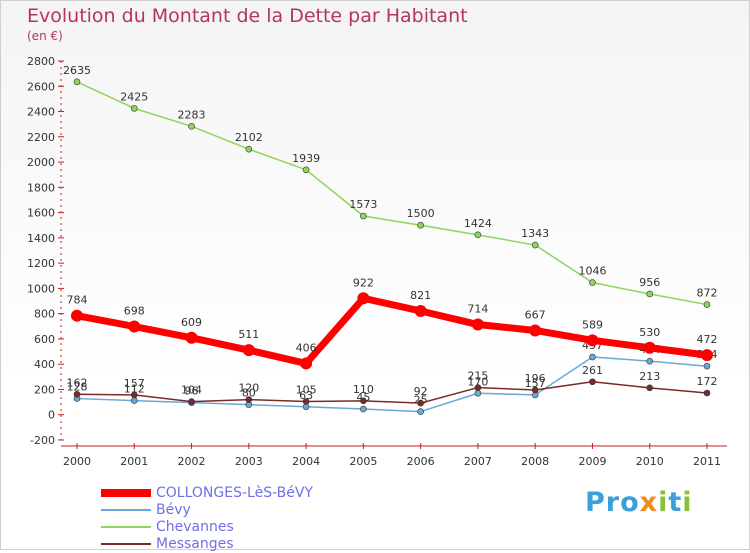  I want to click on x-tick-label: 2006, so click(421, 461).